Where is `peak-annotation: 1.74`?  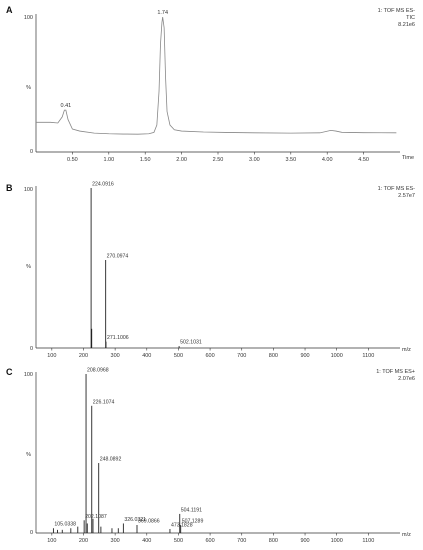 peak-annotation: 1.74 is located at coordinates (162, 13).